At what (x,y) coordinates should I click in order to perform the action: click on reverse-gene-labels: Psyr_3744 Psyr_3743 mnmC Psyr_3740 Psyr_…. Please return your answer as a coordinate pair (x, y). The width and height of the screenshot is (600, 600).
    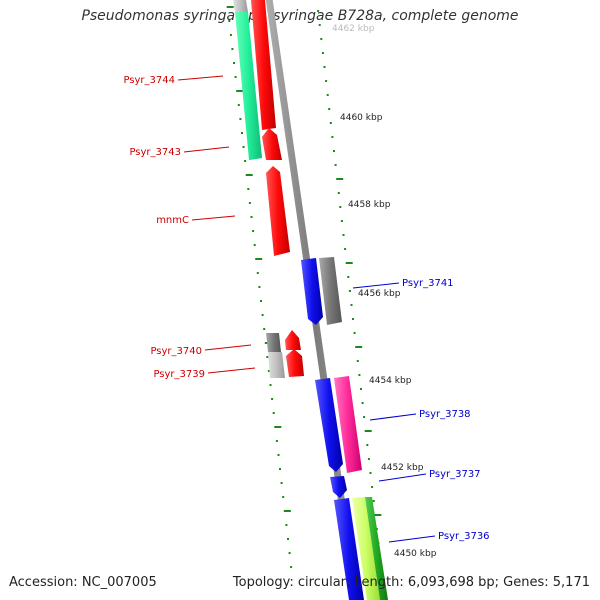
    Looking at the image, I should click on (189, 227).